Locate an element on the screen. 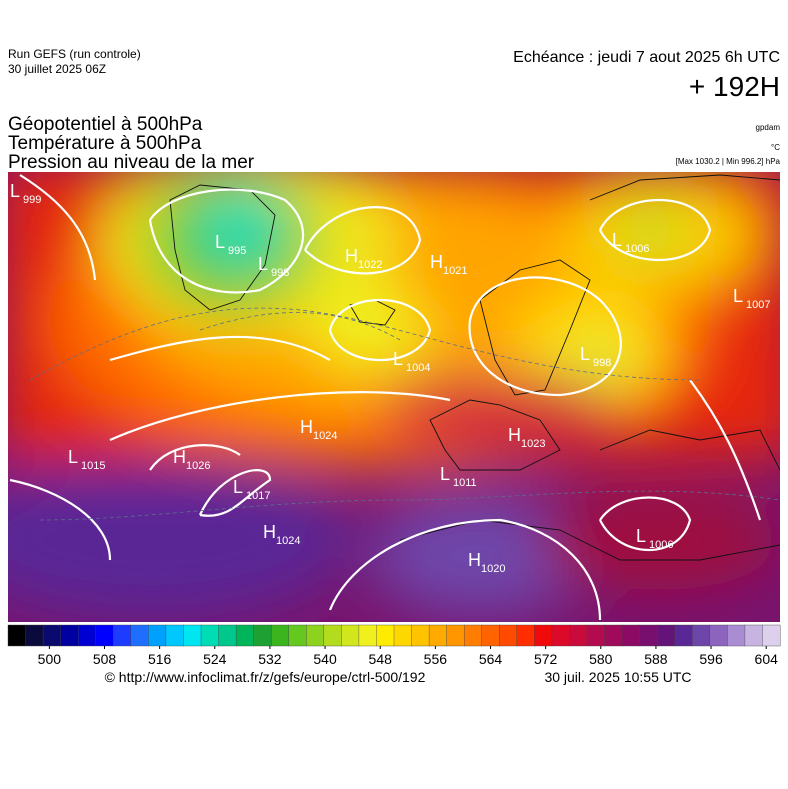 This screenshot has height=789, width=788. colorbar-label: 548 is located at coordinates (381, 659).